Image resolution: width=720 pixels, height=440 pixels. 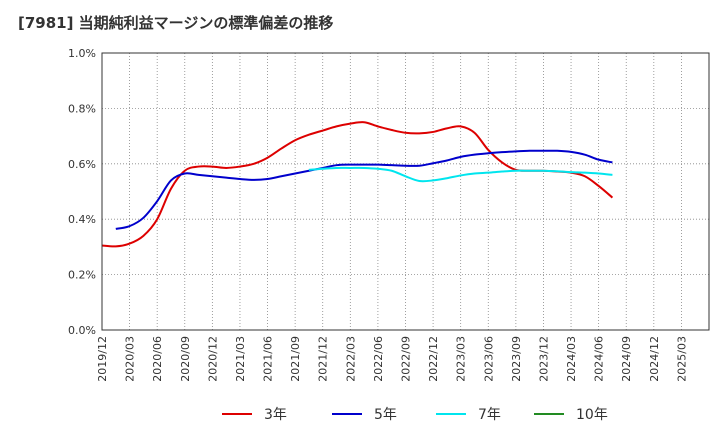 What do you see at coordinates (385, 415) in the screenshot?
I see `legend-label: 5年` at bounding box center [385, 415].